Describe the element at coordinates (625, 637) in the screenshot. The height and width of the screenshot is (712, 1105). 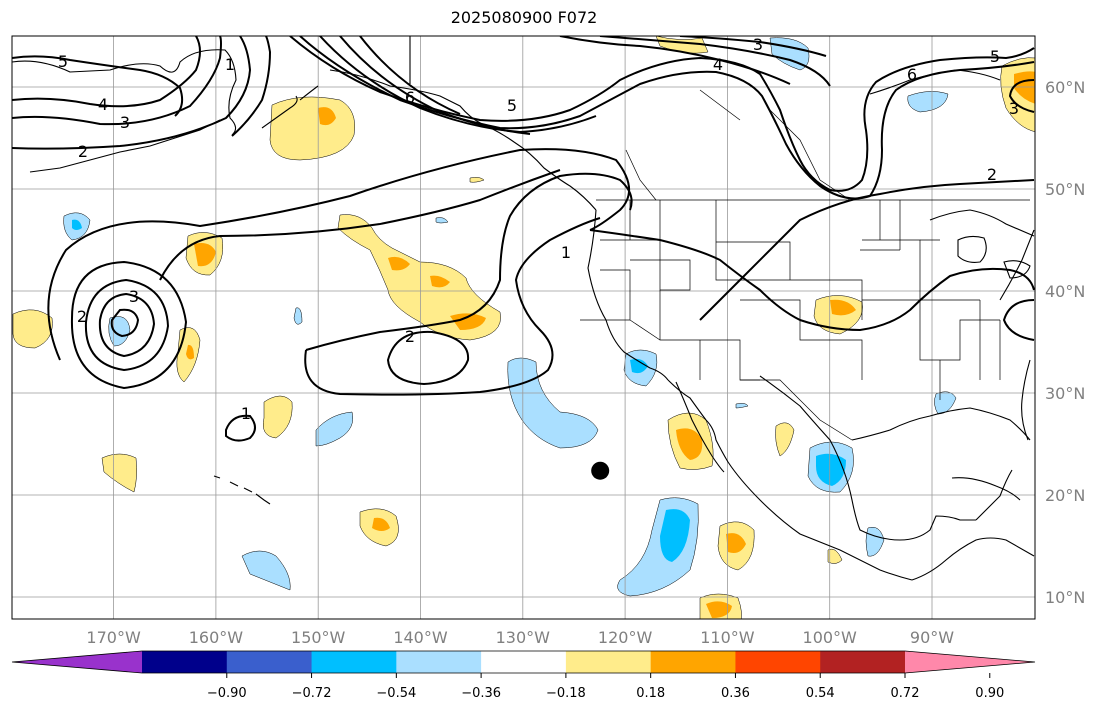
I see `lon-label: 120°W` at that location.